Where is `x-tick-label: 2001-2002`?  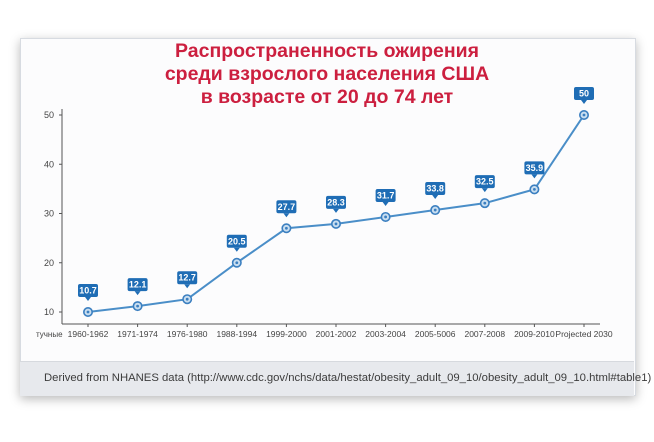 x-tick-label: 2001-2002 is located at coordinates (336, 334).